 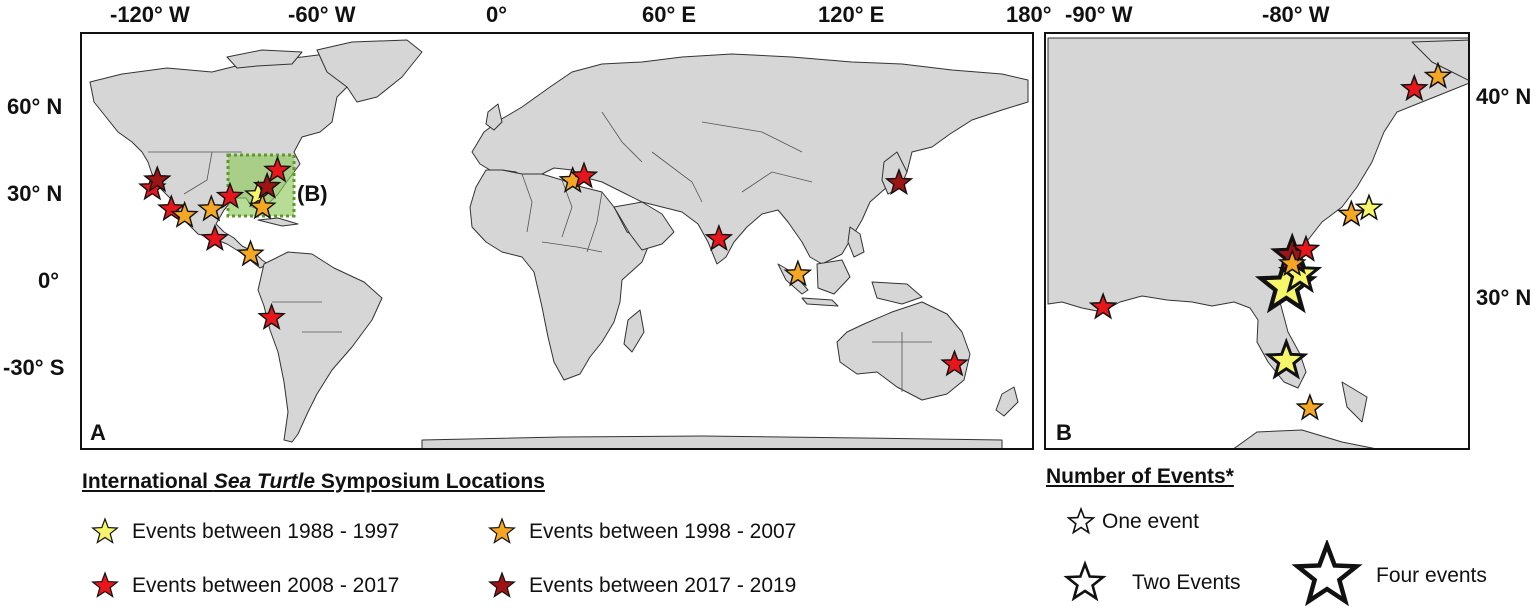 I want to click on size-legend-label: Two Events, so click(x=1186, y=582).